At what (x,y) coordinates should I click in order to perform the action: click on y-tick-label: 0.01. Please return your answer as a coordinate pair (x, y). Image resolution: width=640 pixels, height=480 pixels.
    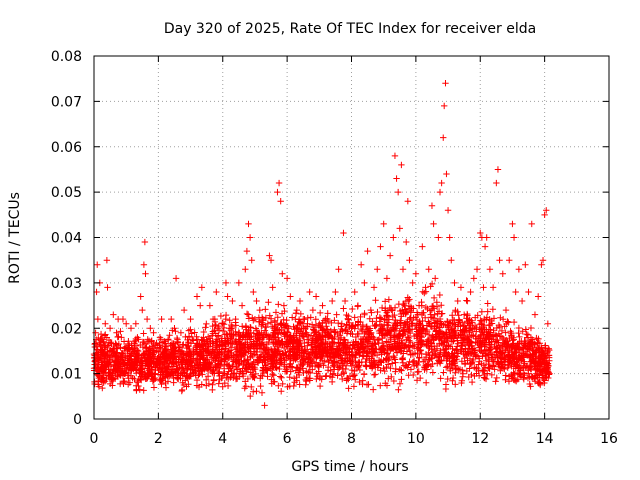
    Looking at the image, I should click on (66, 375).